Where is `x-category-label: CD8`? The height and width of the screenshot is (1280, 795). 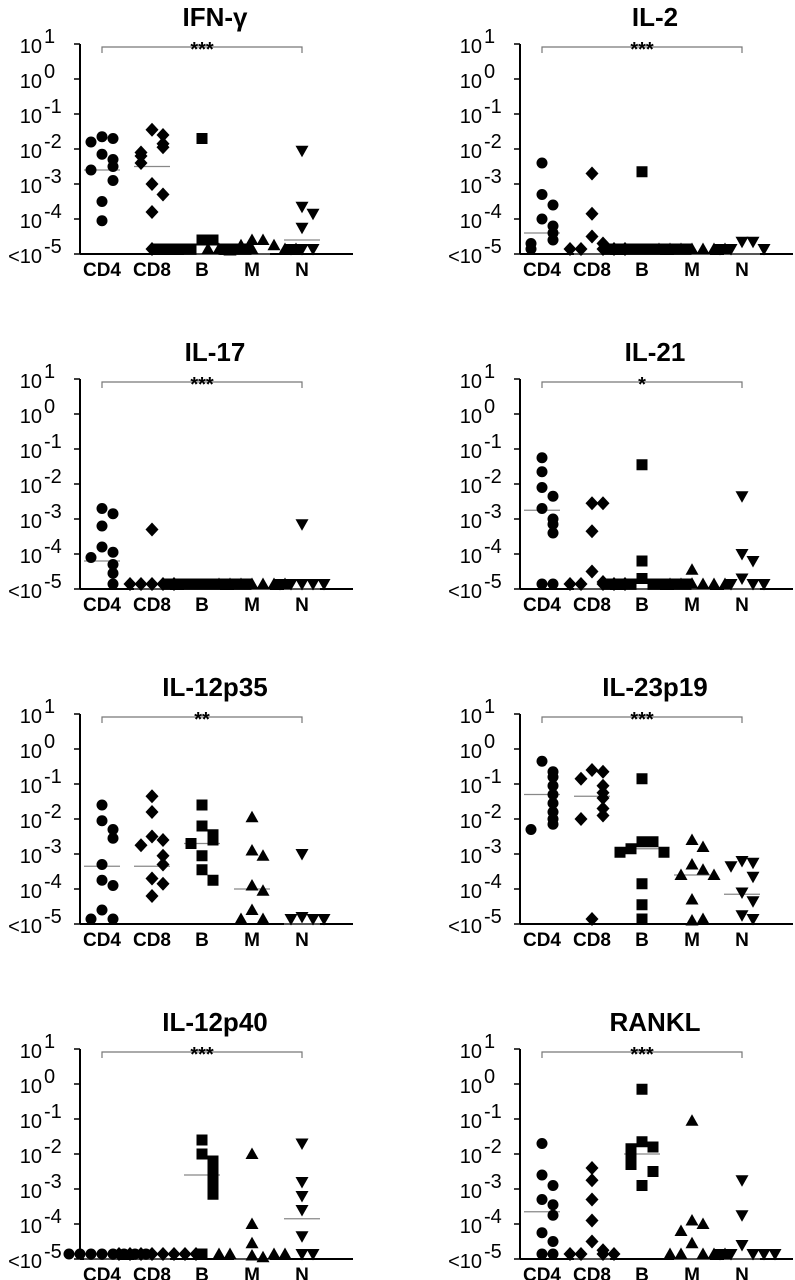 x-category-label: CD8 is located at coordinates (152, 605).